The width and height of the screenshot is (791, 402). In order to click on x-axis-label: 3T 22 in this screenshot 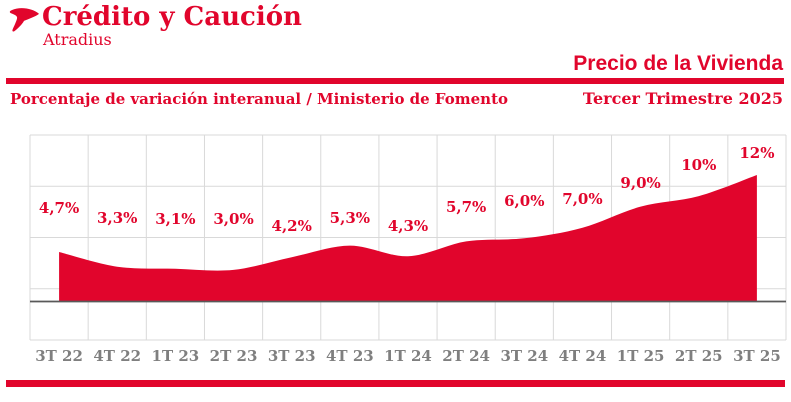, I will do `click(59, 356)`.